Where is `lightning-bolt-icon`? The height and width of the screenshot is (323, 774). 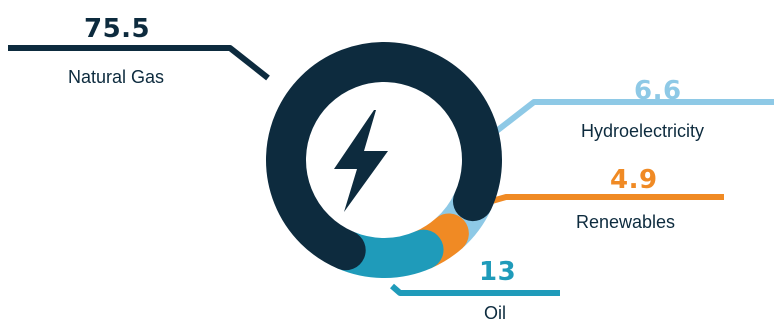 lightning-bolt-icon is located at coordinates (361, 161).